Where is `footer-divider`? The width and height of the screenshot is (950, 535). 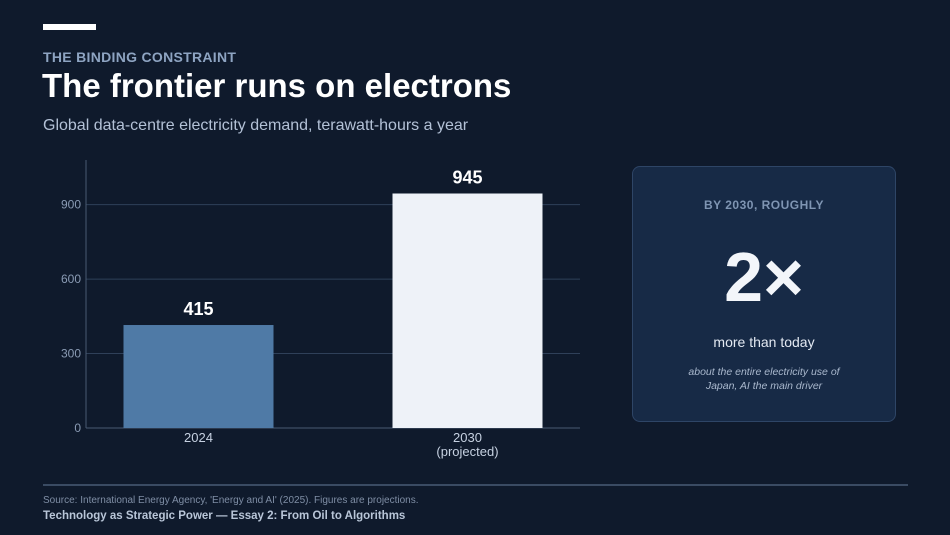 footer-divider is located at coordinates (475, 485).